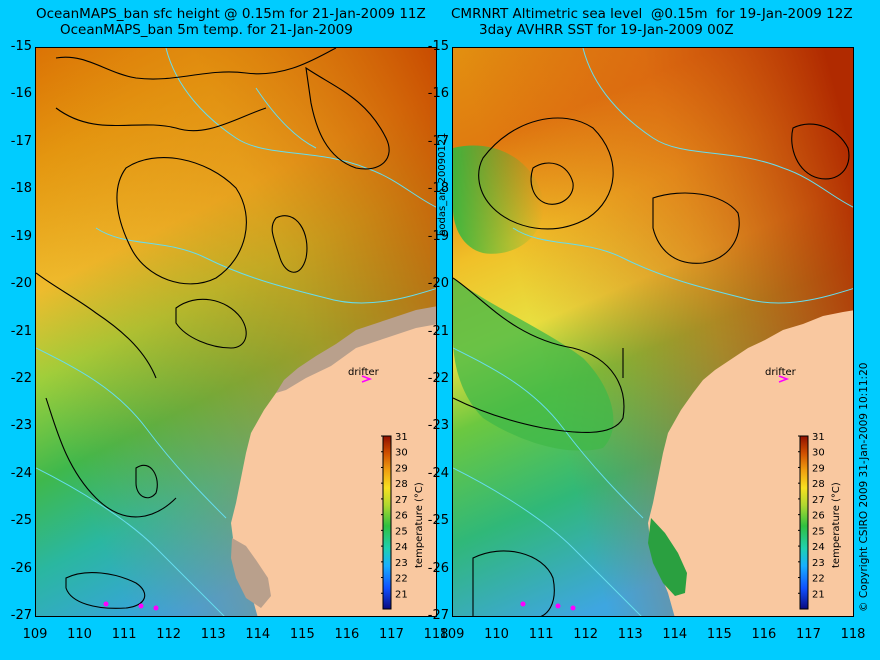  I want to click on coastal-grey-land, so click(356, 349).